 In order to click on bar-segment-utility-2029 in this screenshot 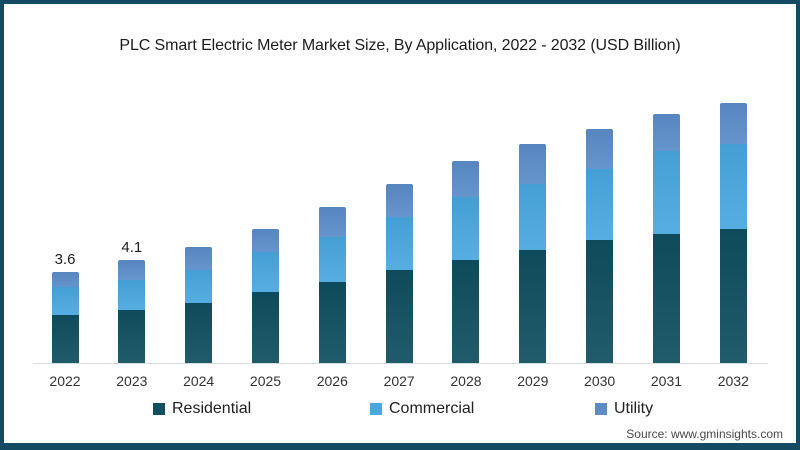, I will do `click(533, 164)`.